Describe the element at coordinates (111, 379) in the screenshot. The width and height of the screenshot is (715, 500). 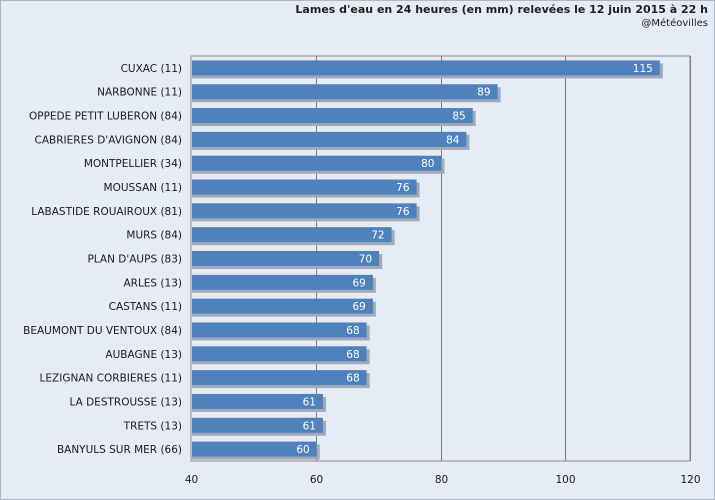
I see `category-label: LEZIGNAN CORBIERES (11)` at that location.